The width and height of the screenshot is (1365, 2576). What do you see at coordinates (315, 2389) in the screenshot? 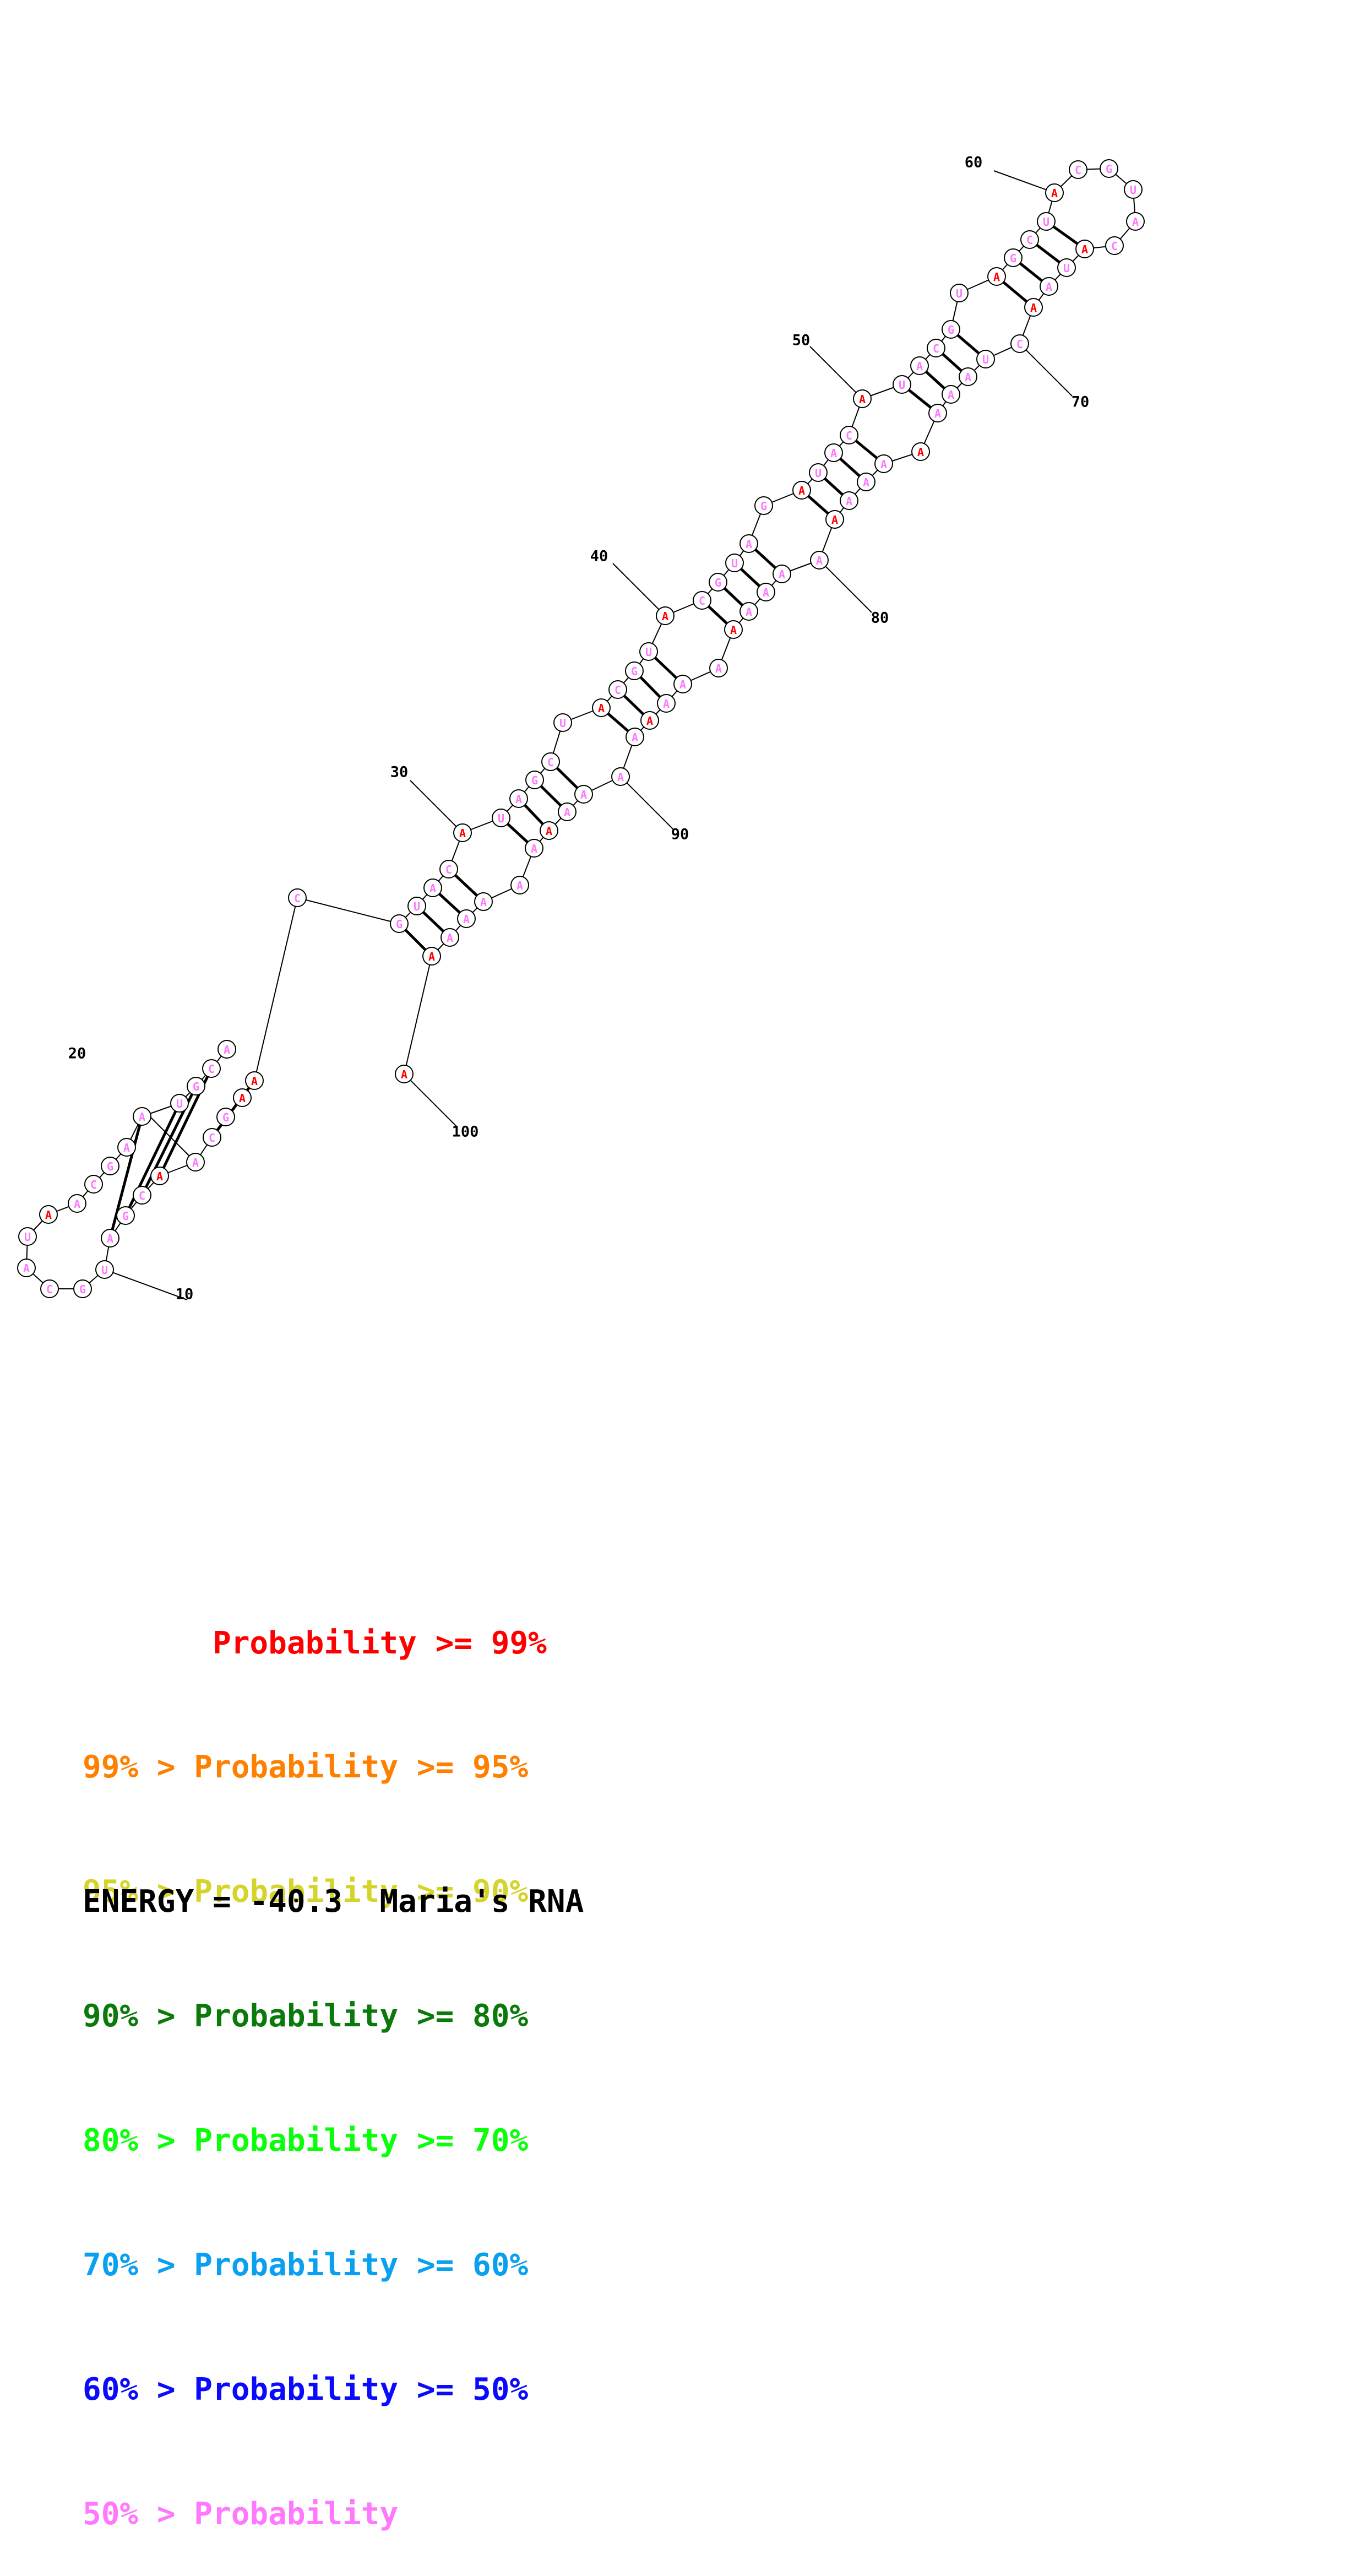
I see `legend-row-50: 60% > Probability >= 50%` at bounding box center [315, 2389].